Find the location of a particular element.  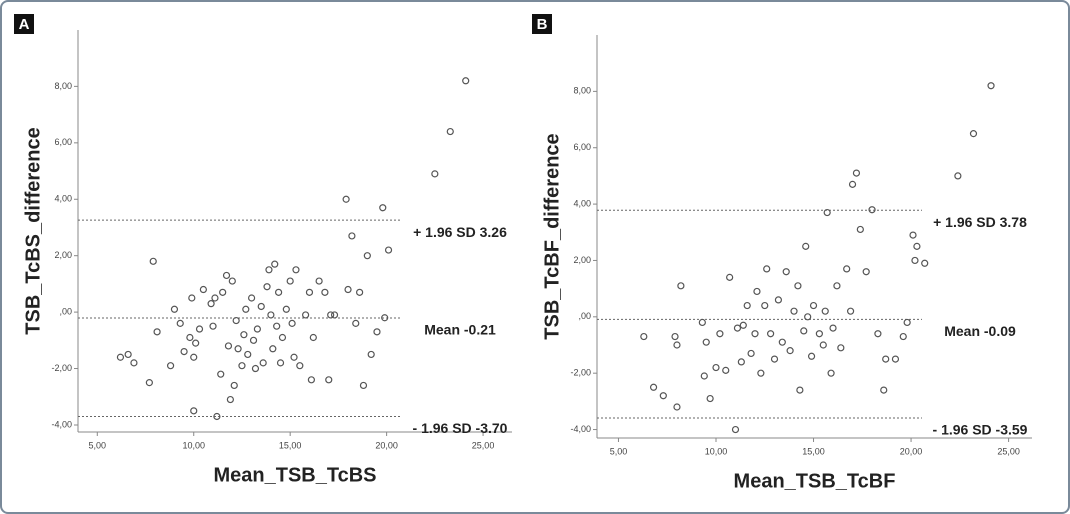

panel-label-box is located at coordinates (542, 24).